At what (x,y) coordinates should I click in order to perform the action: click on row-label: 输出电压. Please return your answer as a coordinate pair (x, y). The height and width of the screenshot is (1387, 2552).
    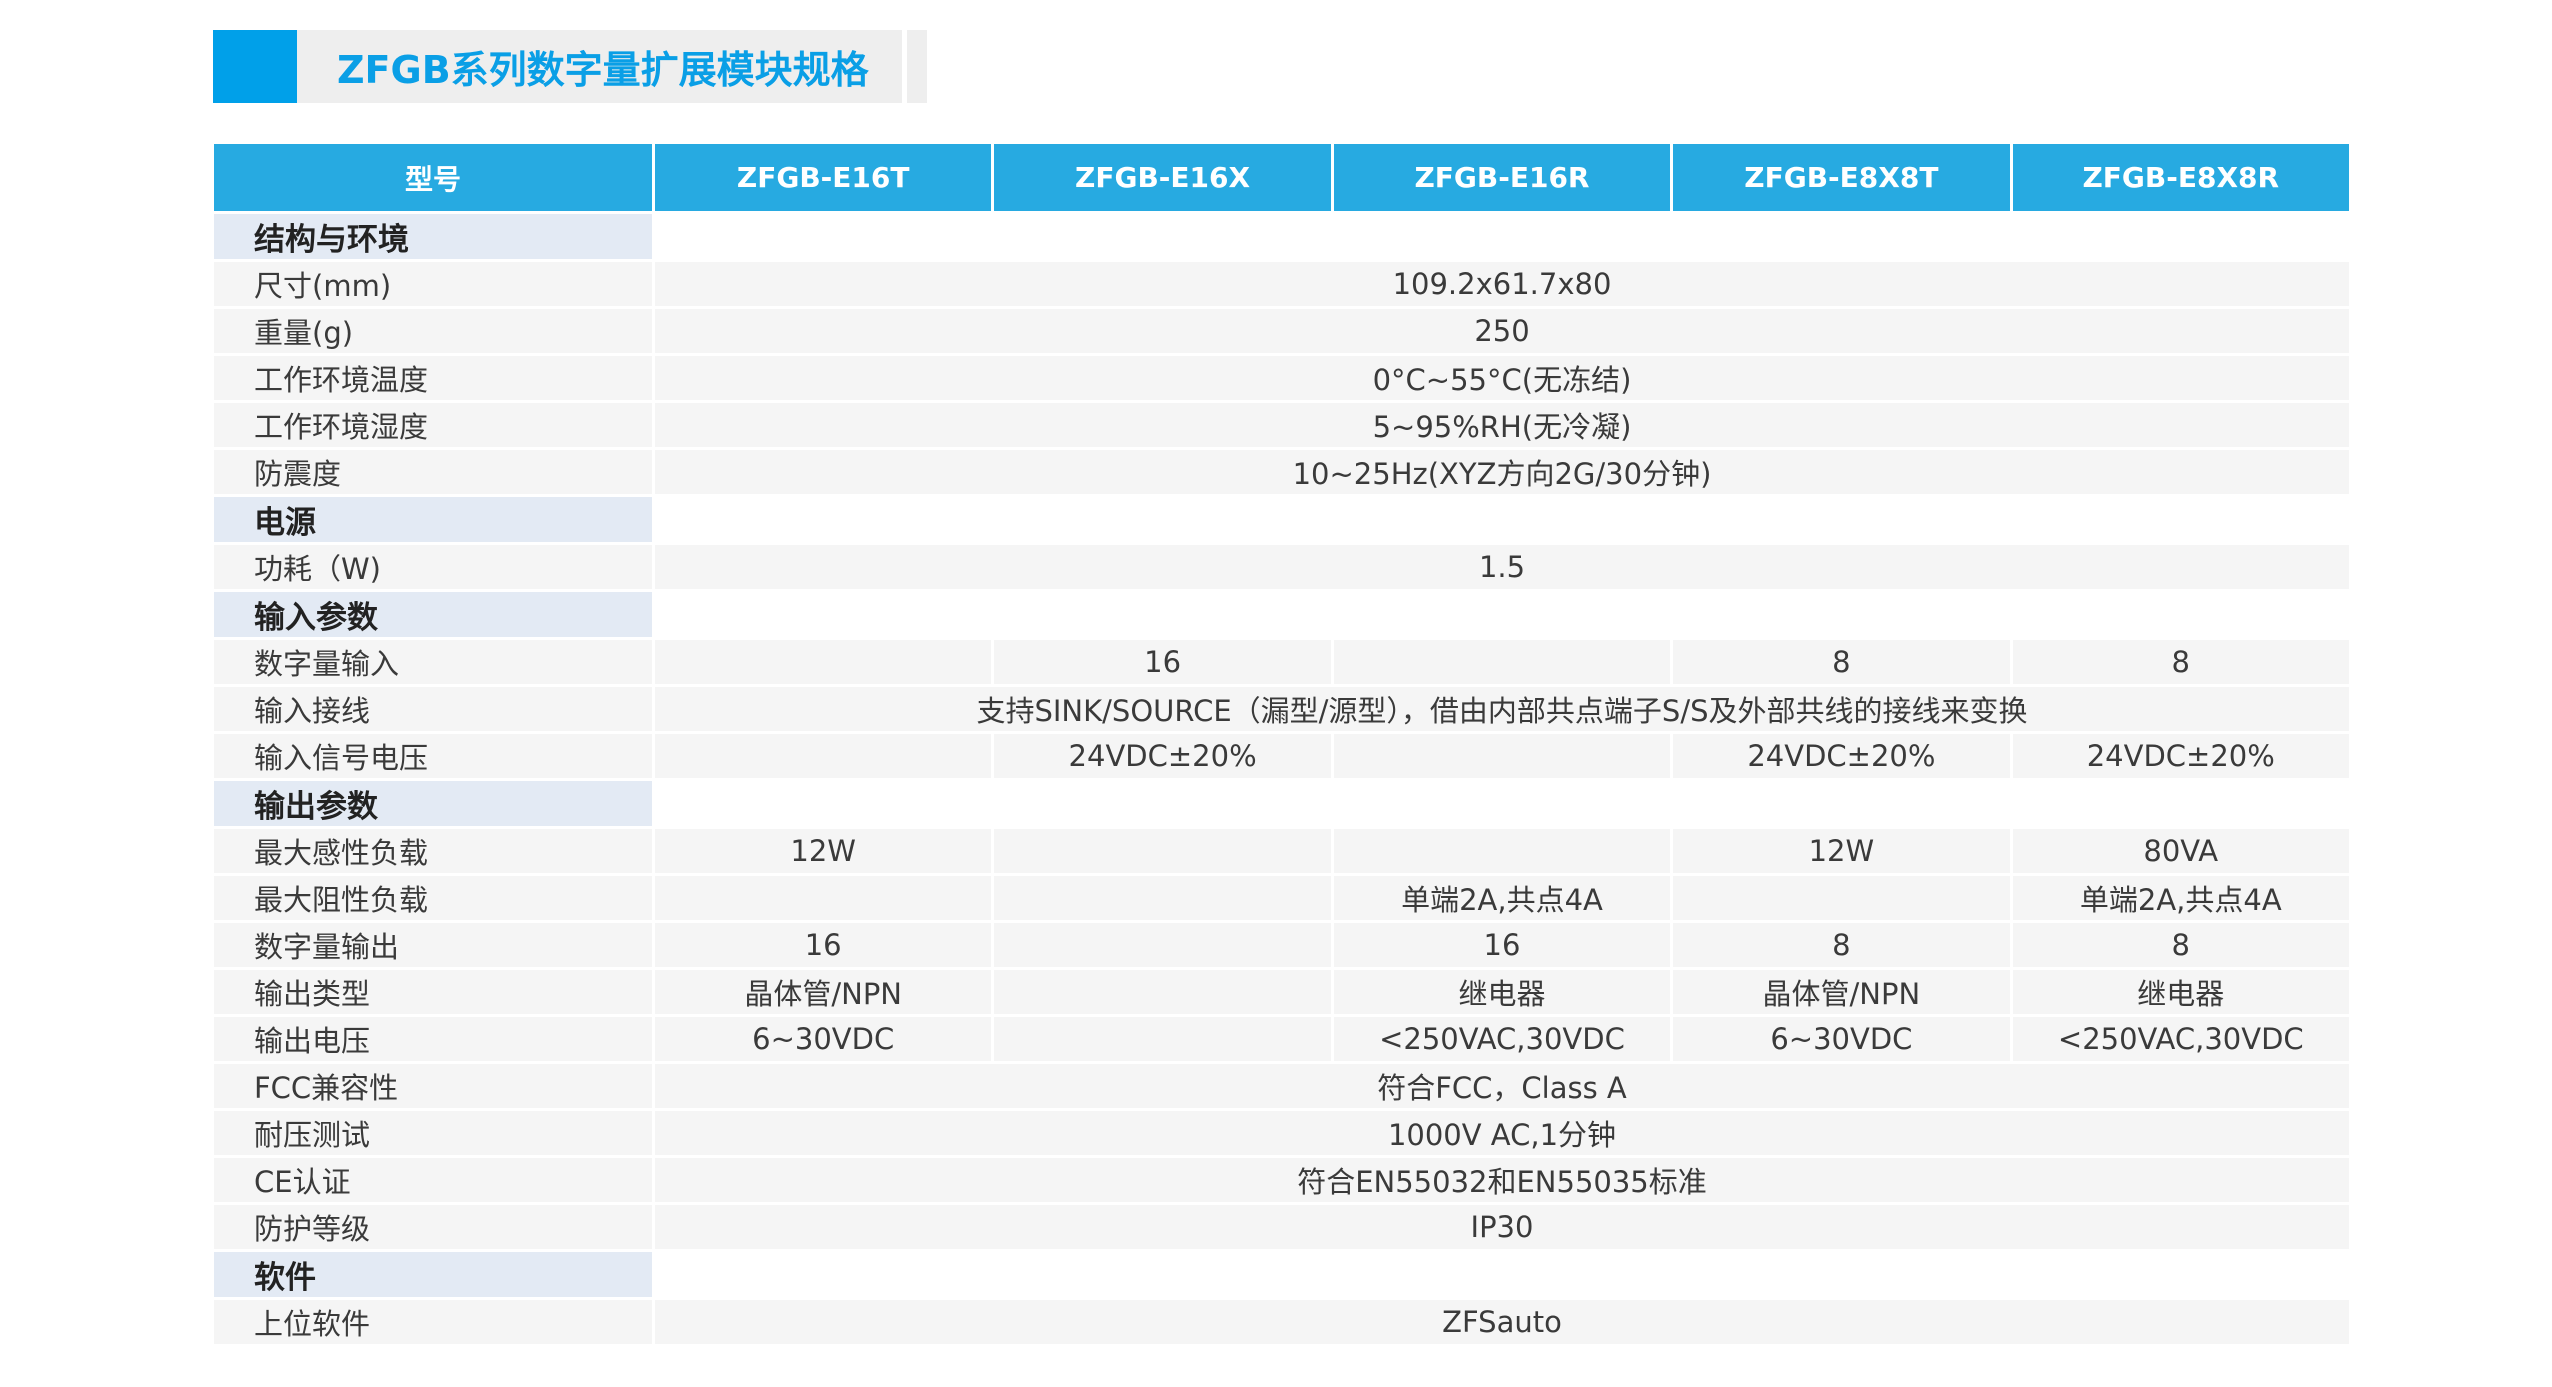
    Looking at the image, I should click on (433, 1039).